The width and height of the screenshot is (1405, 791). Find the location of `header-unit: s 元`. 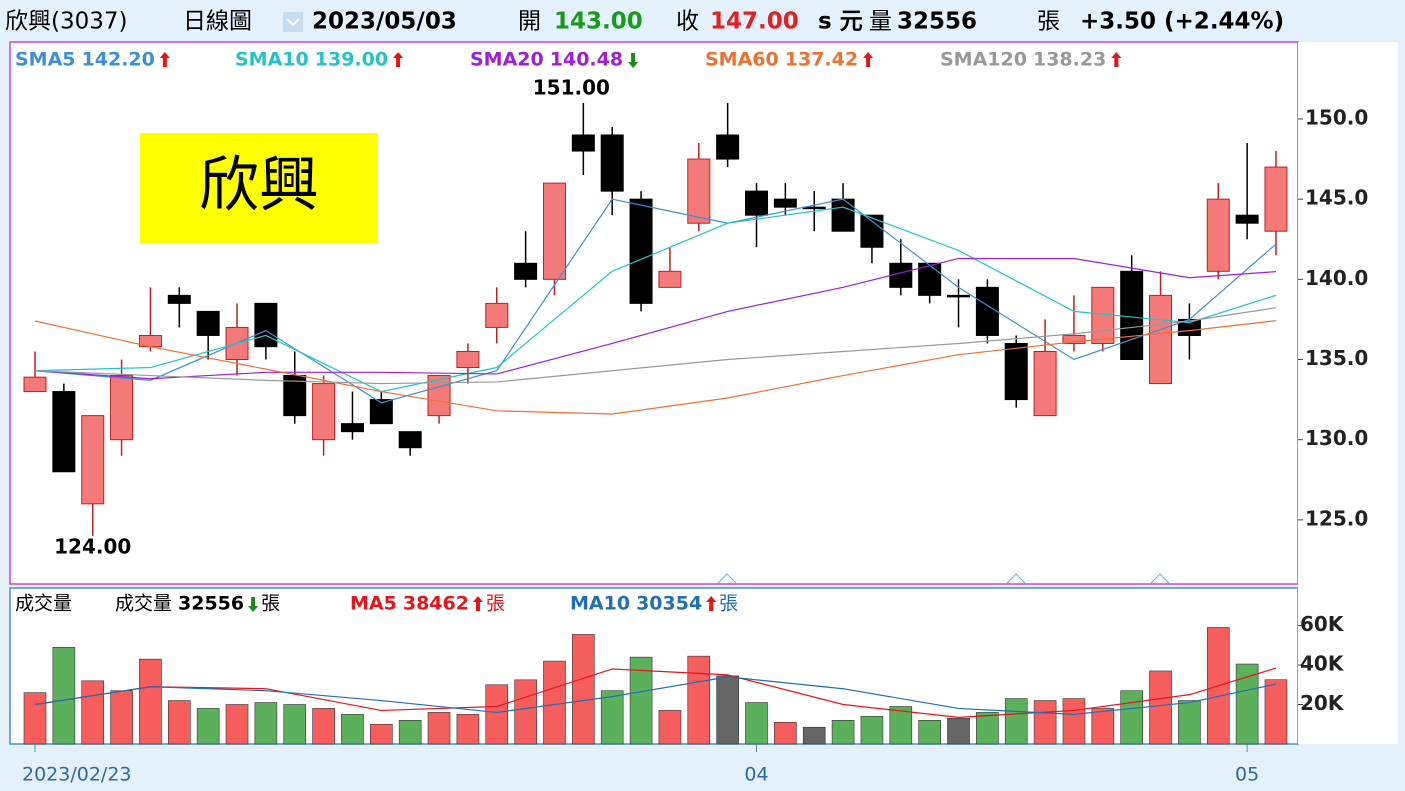

header-unit: s 元 is located at coordinates (840, 22).